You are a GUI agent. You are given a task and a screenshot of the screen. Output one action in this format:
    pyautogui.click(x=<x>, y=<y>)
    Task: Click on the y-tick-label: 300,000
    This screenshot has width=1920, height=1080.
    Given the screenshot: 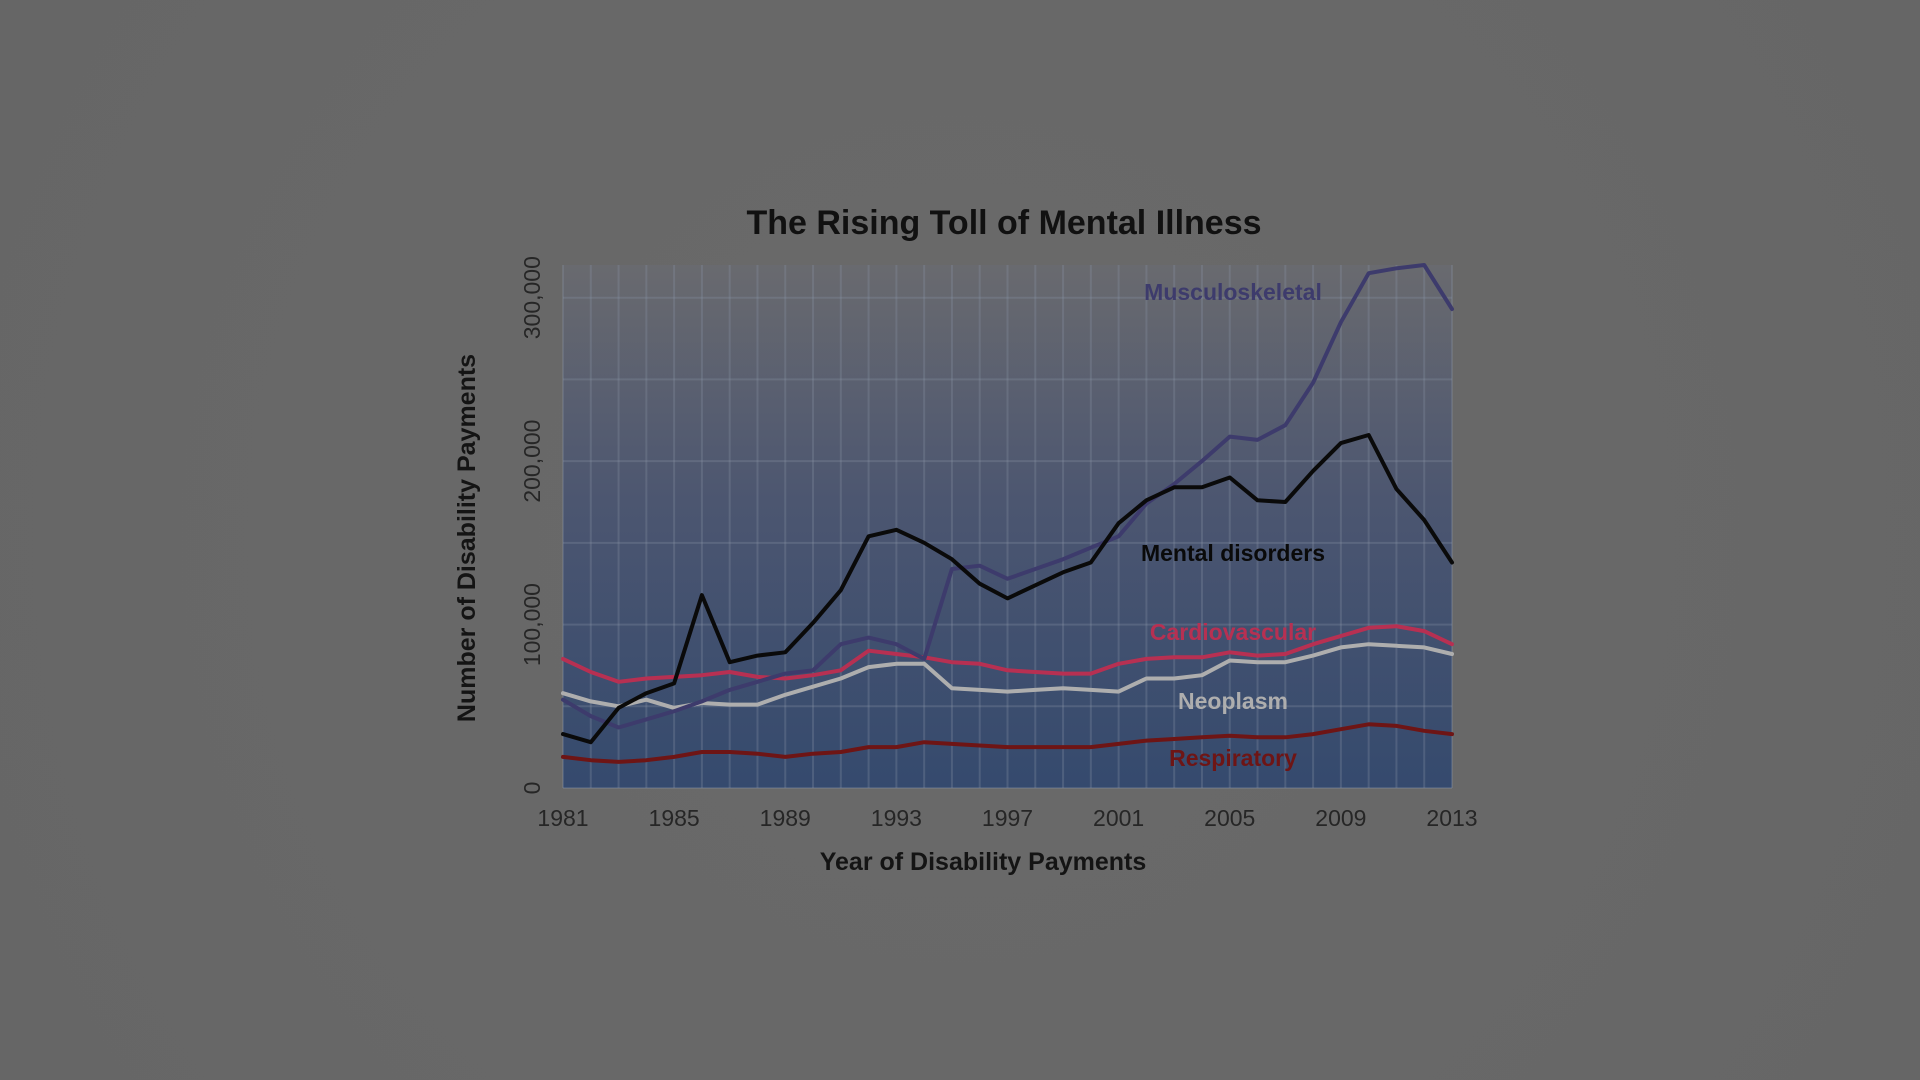 What is the action you would take?
    pyautogui.click(x=532, y=297)
    